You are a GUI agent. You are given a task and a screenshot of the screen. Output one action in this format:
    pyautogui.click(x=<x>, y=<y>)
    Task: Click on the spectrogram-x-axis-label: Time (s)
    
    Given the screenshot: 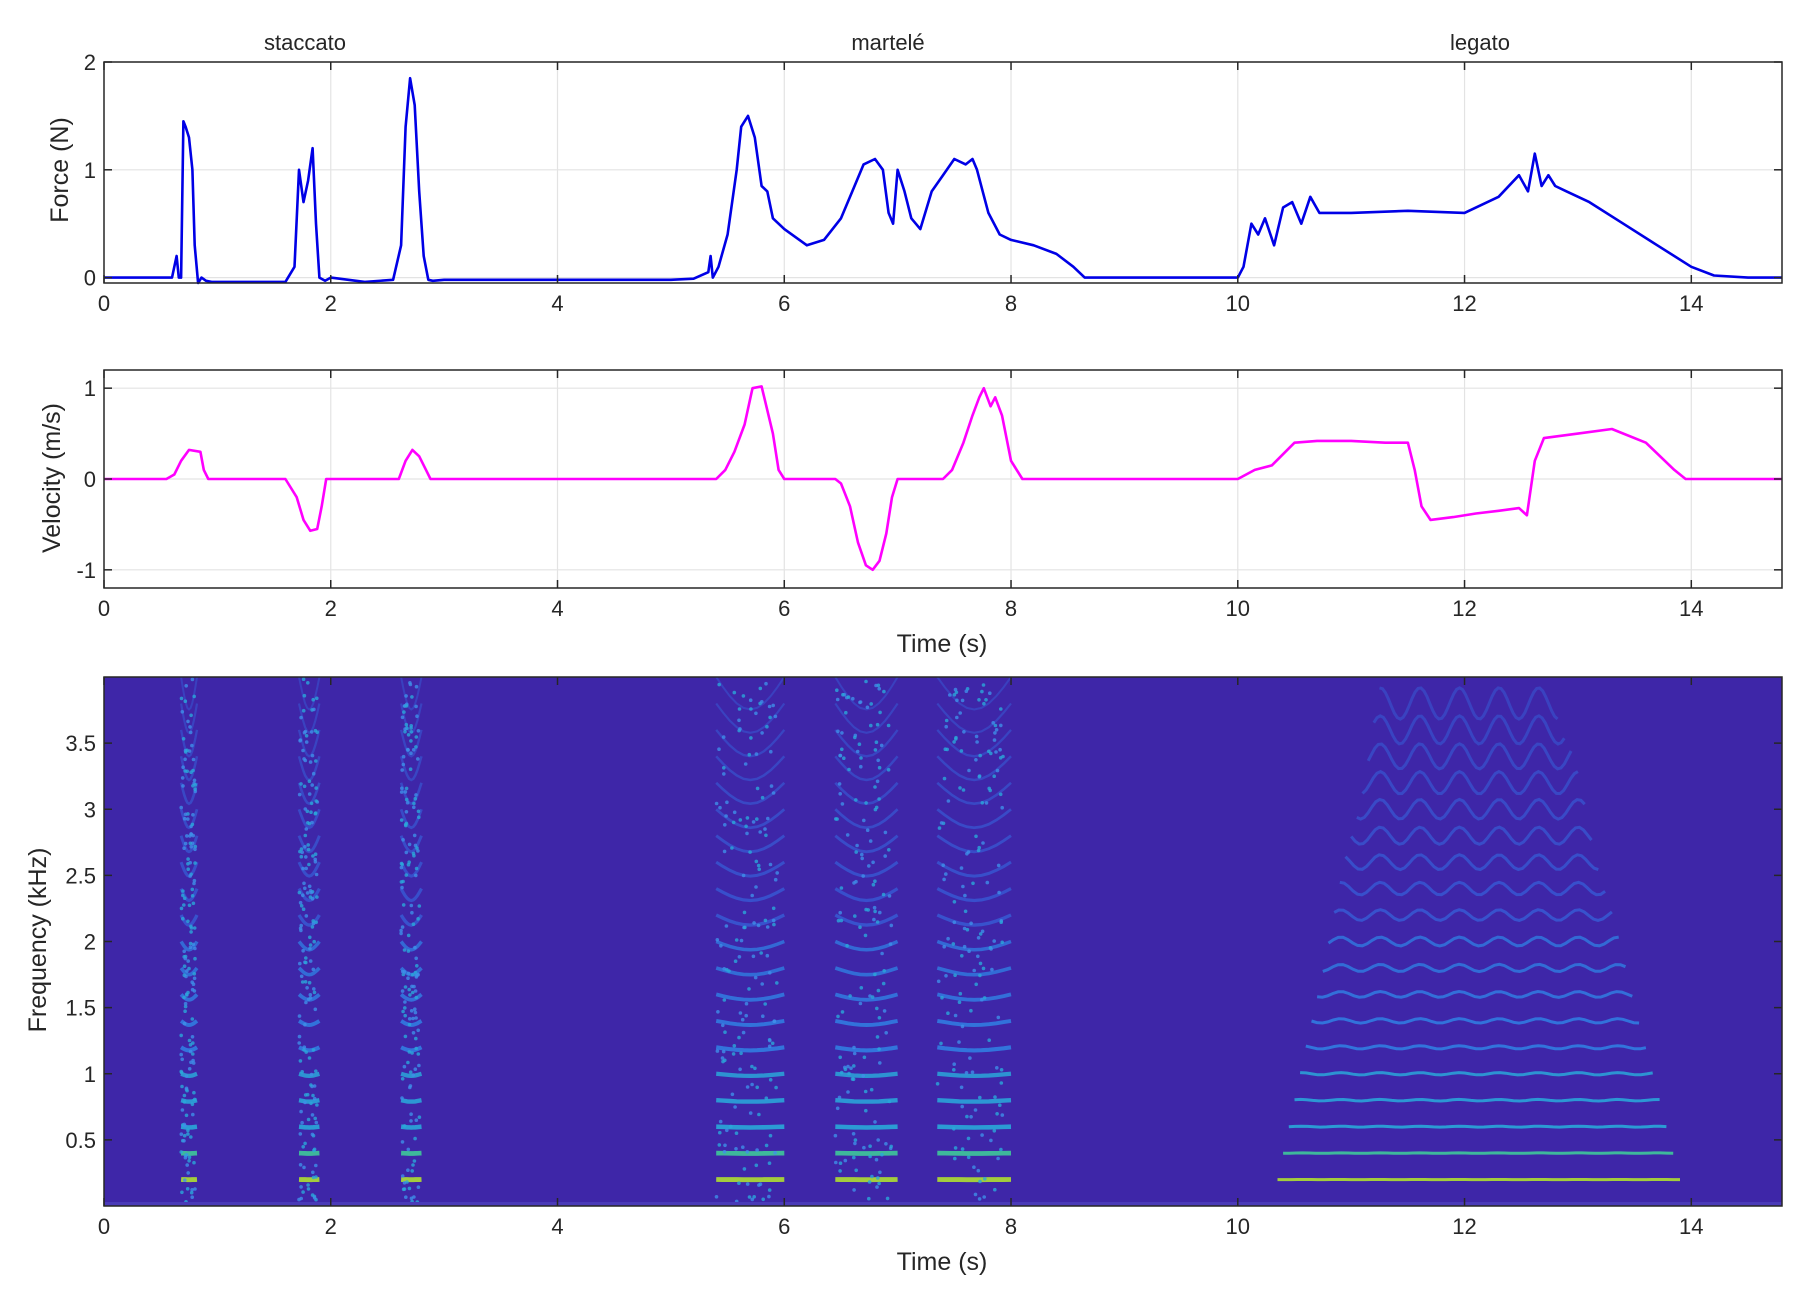 What is the action you would take?
    pyautogui.click(x=942, y=1262)
    